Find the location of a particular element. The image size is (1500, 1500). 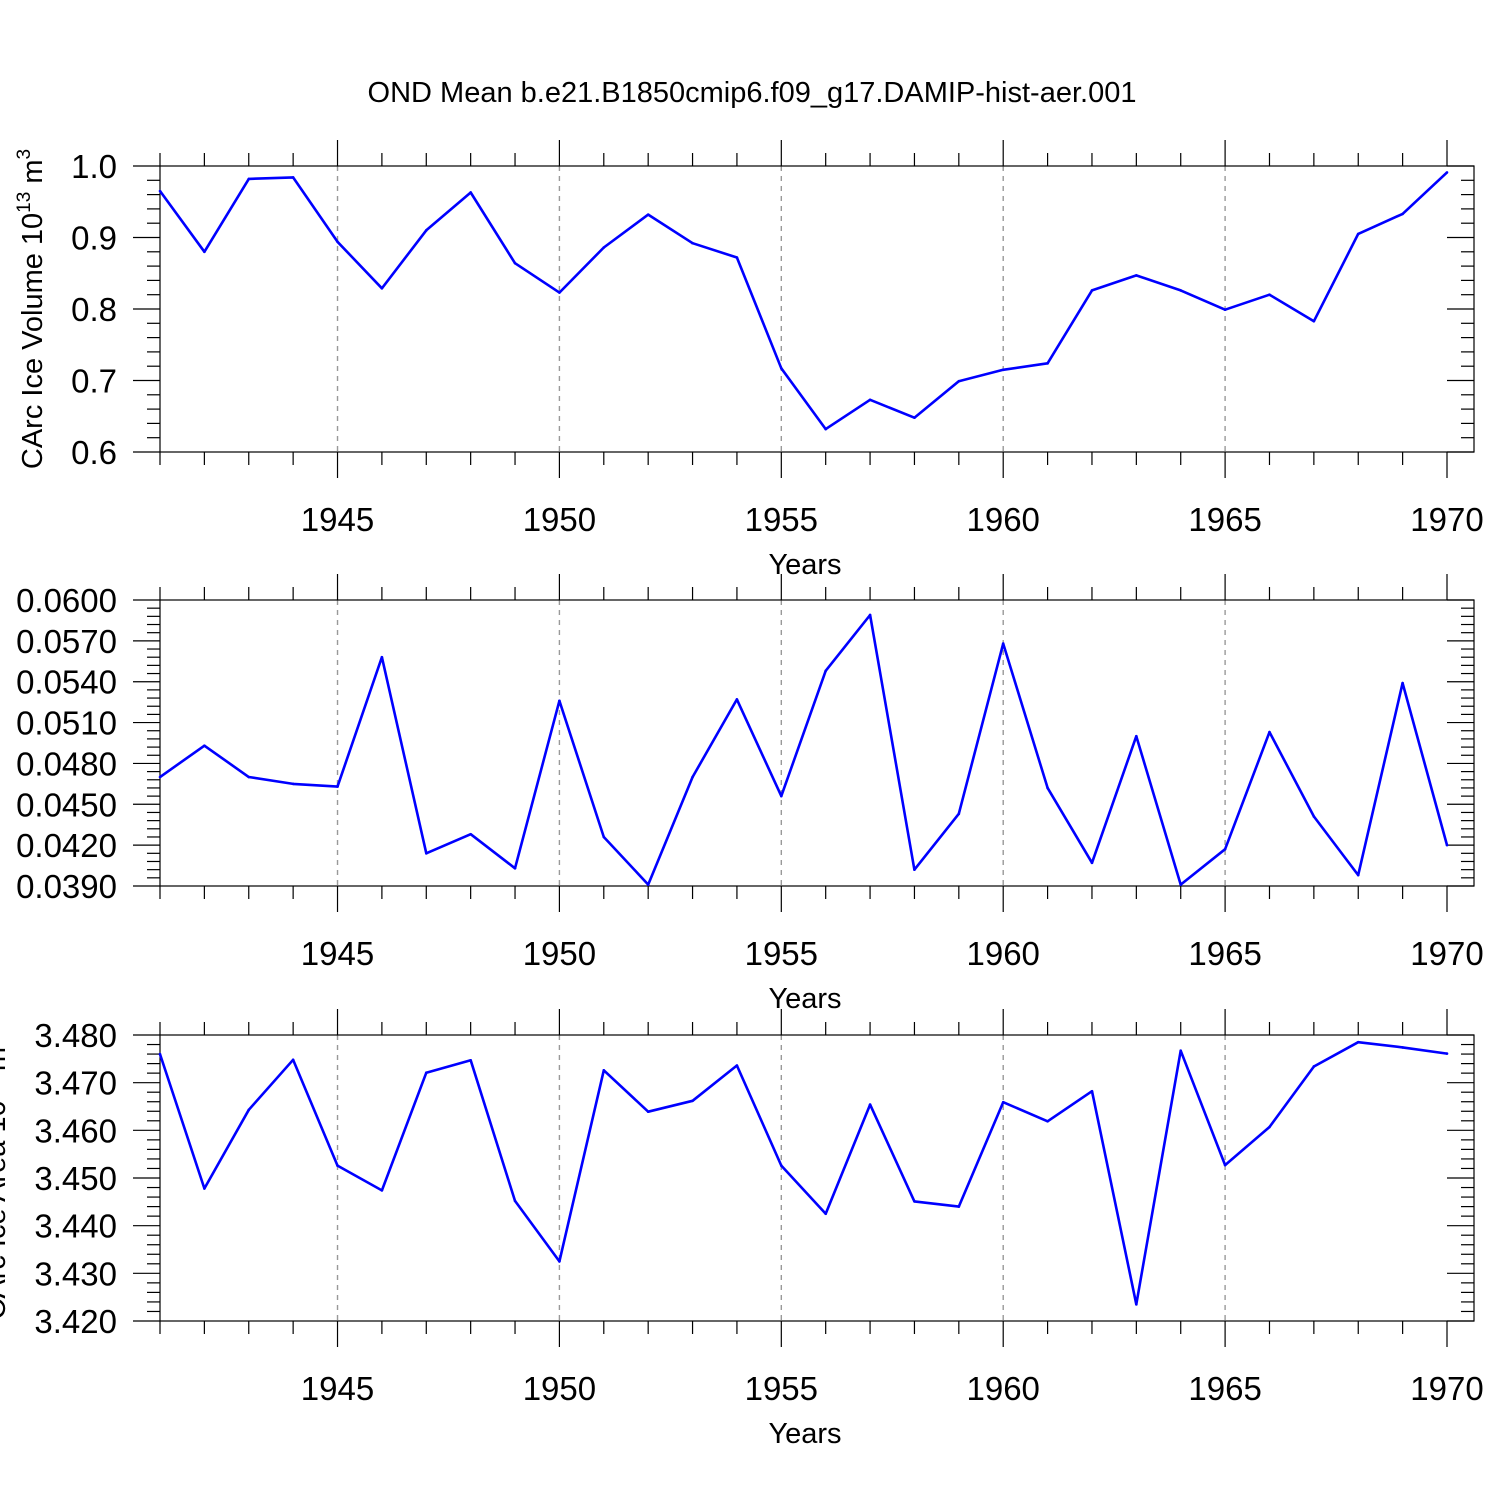

y-tick-label: 0.8 is located at coordinates (94, 309).